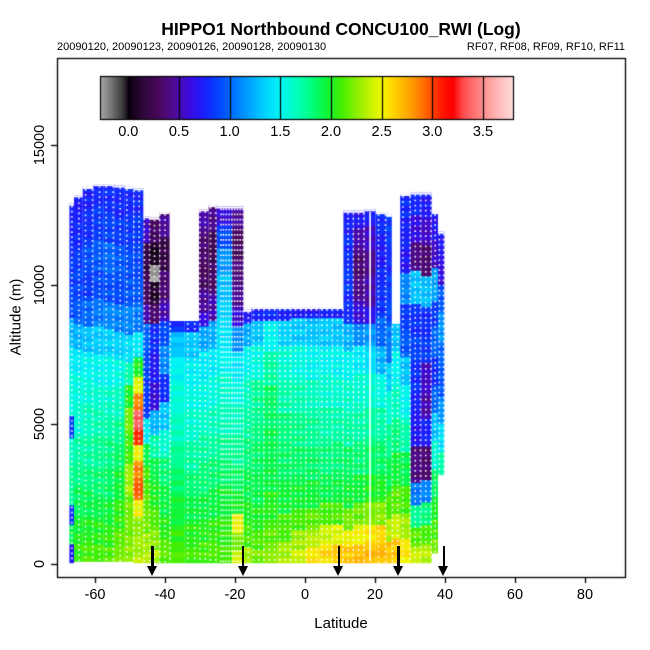  I want to click on y-tick-label: 5000, so click(40, 424).